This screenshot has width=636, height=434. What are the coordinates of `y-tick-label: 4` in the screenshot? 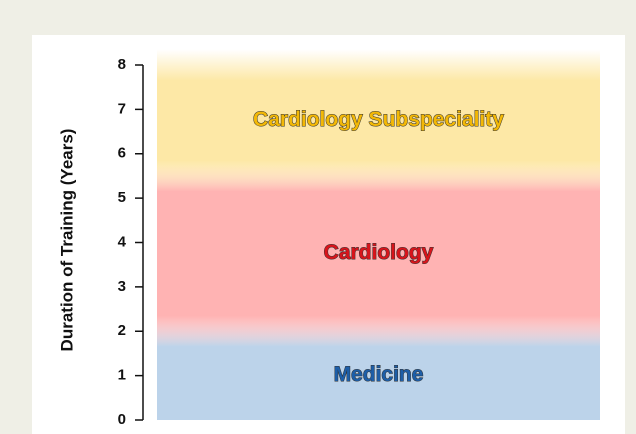 It's located at (122, 241).